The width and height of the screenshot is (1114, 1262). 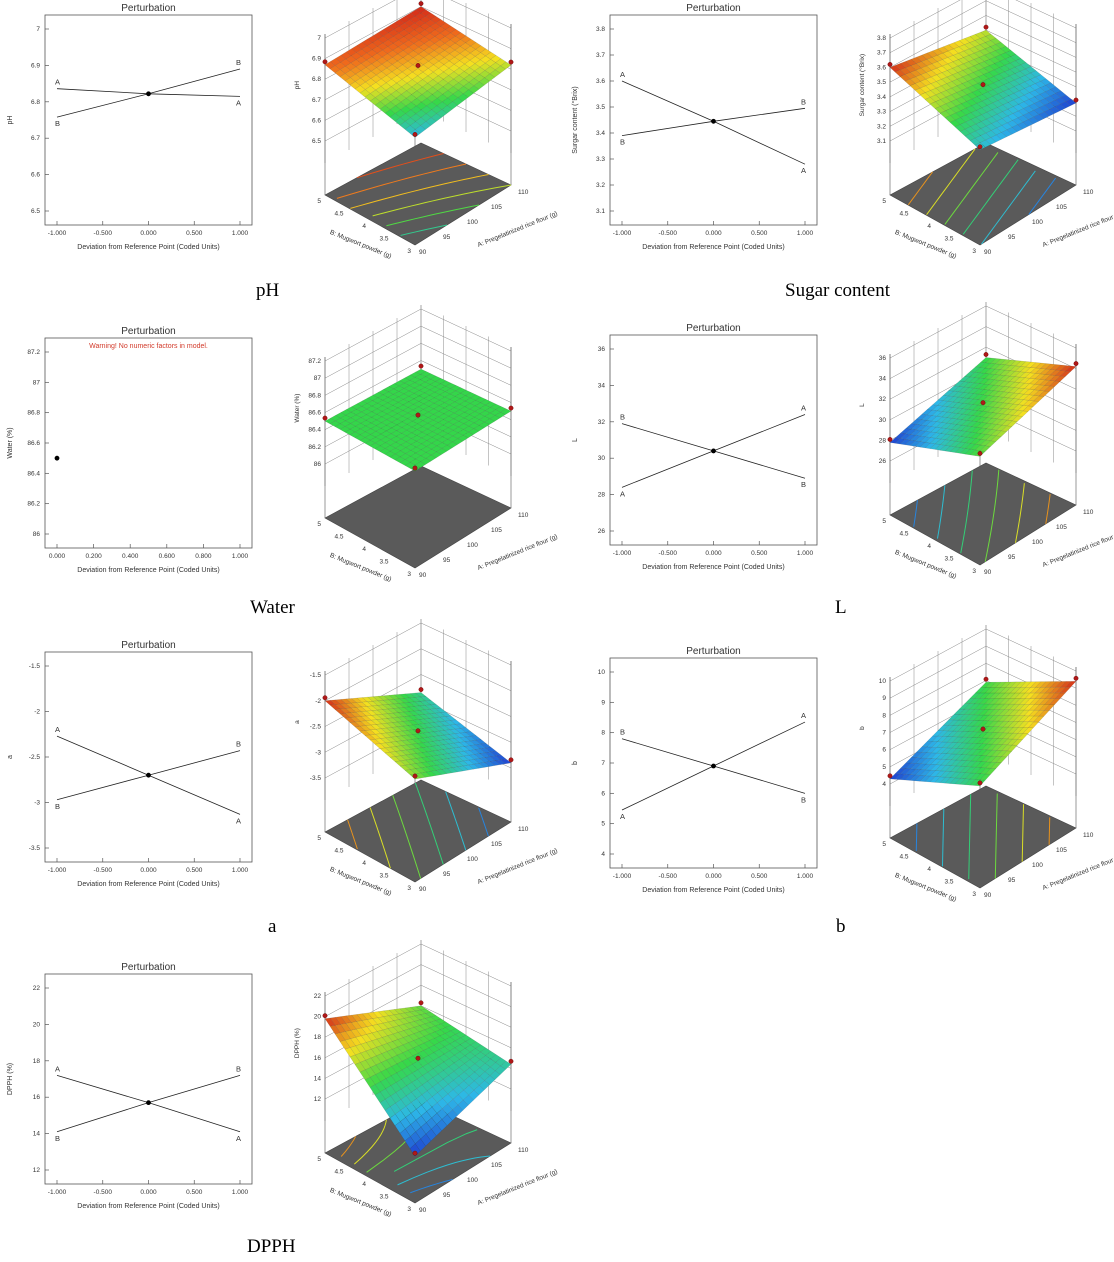 What do you see at coordinates (33, 473) in the screenshot?
I see `y-tick-label: 86.4` at bounding box center [33, 473].